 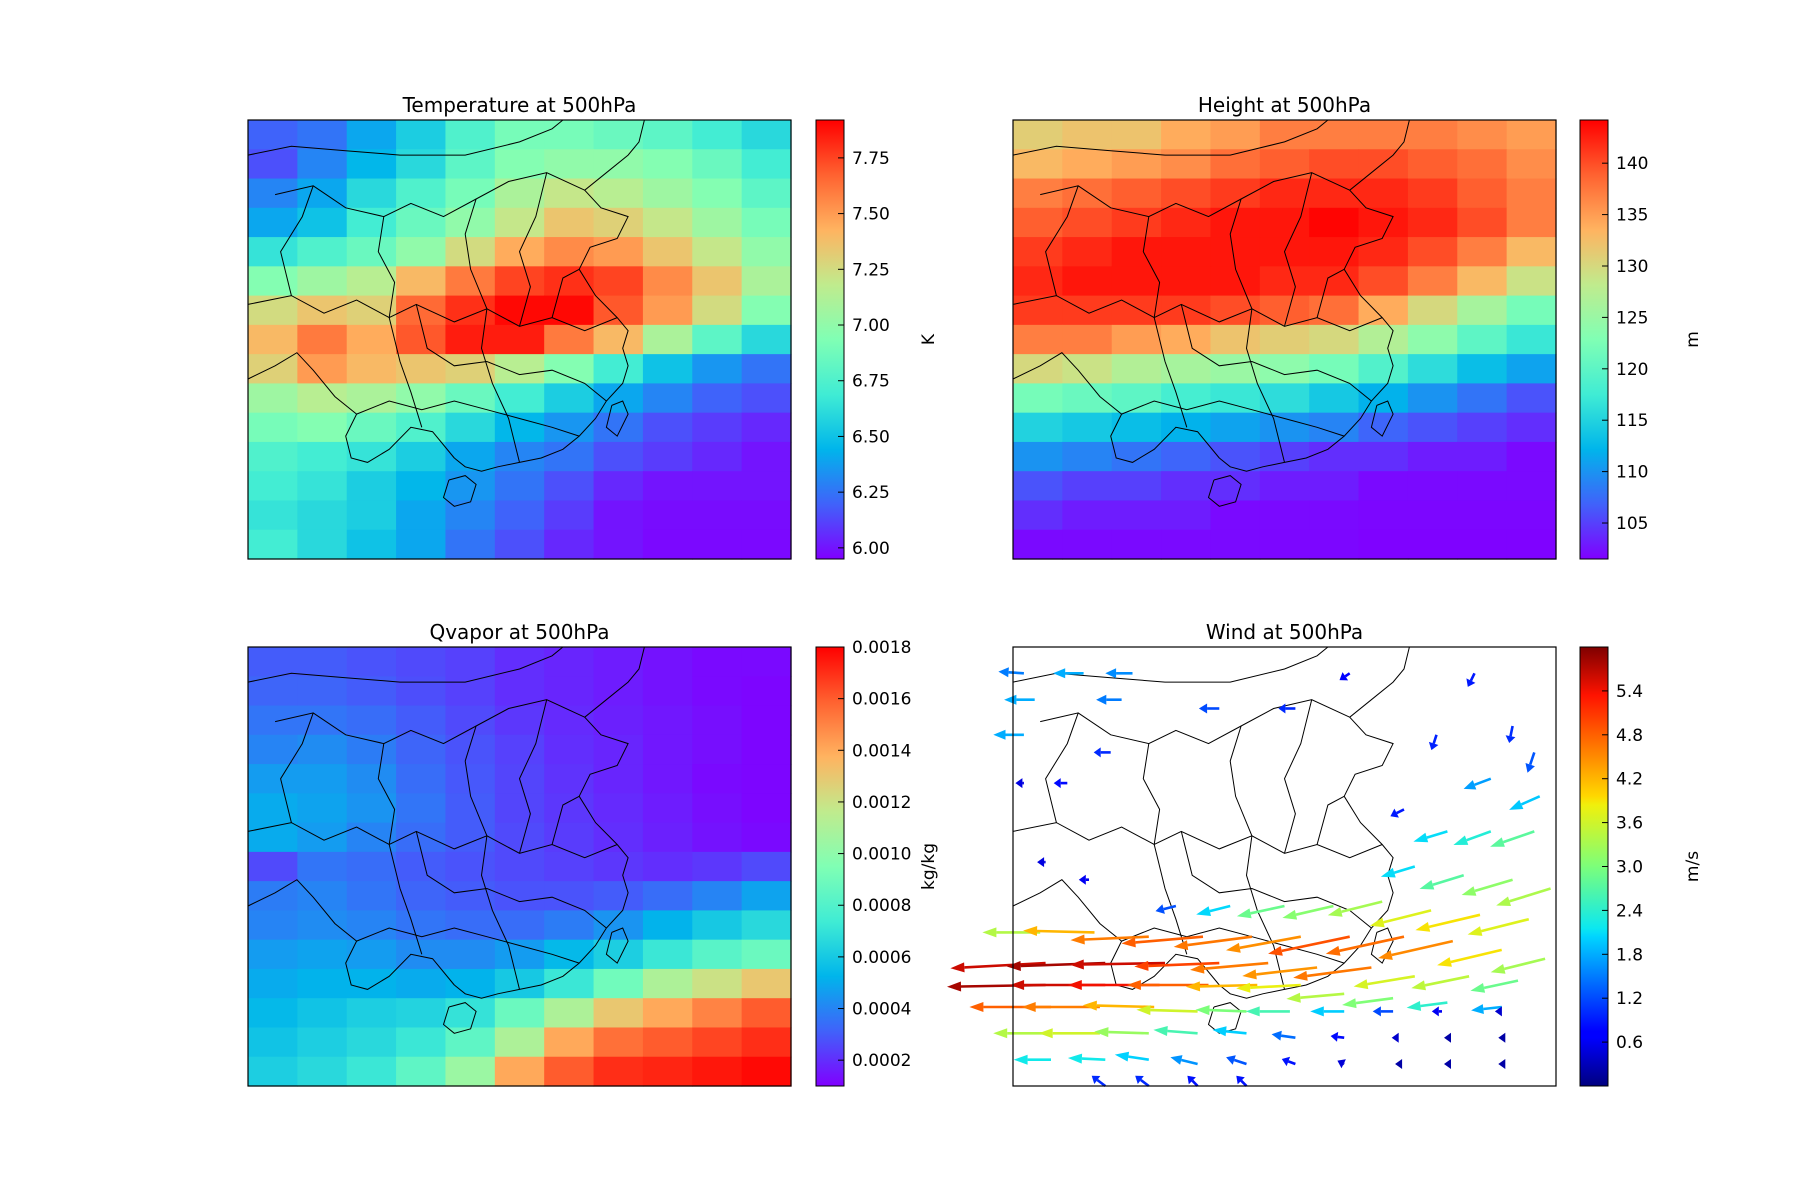 What do you see at coordinates (881, 1061) in the screenshot?
I see `colorbar-tick-label: 0.0002` at bounding box center [881, 1061].